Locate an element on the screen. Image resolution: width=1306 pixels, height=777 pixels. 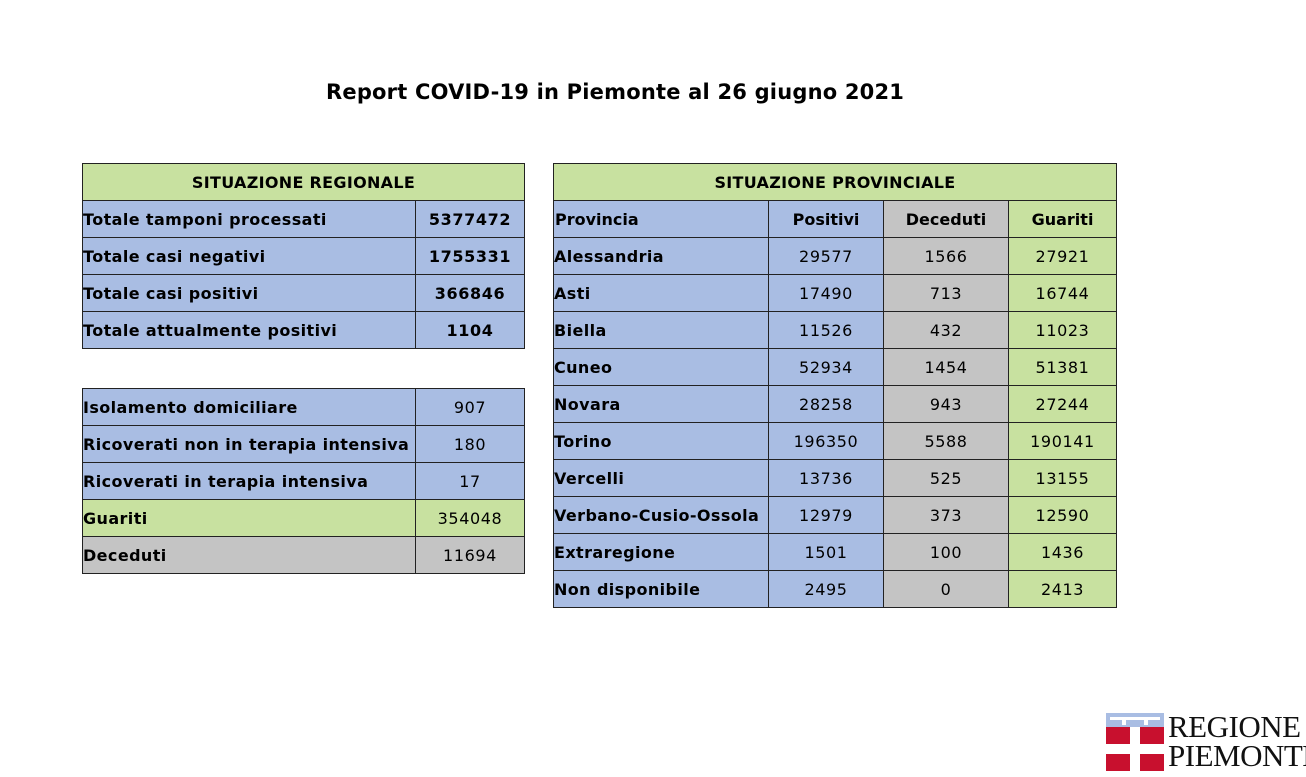
guariti-value: 190141 is located at coordinates (1062, 441).